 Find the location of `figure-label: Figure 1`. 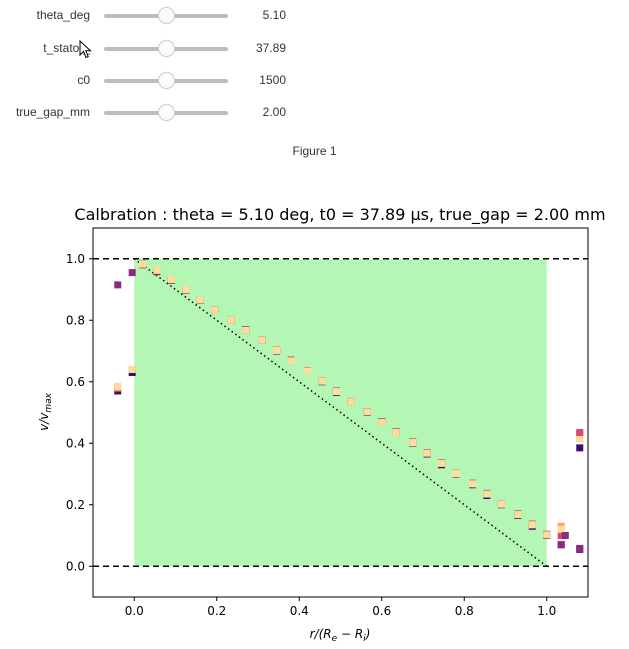

figure-label: Figure 1 is located at coordinates (314, 151).